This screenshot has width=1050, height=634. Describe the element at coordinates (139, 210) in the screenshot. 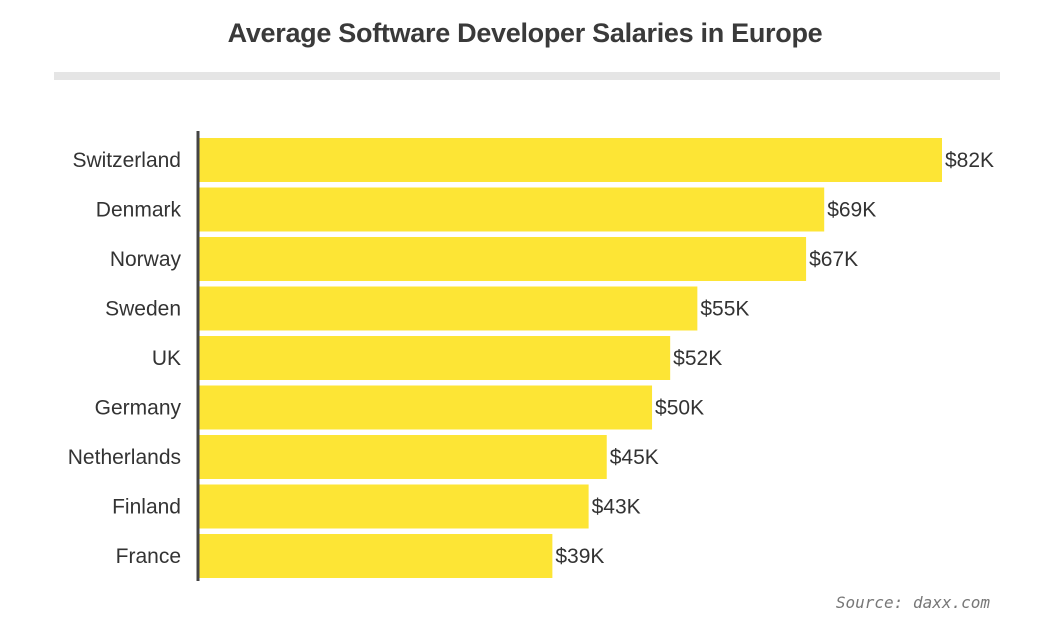

I see `category-label: Denmark` at that location.